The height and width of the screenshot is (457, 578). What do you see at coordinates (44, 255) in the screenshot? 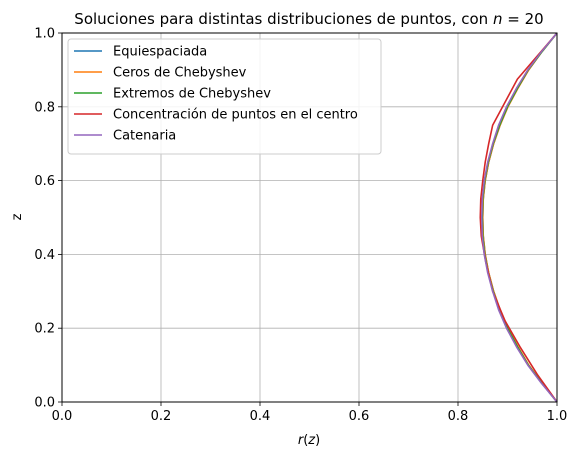
I see `y-tick-label: 0.4` at bounding box center [44, 255].